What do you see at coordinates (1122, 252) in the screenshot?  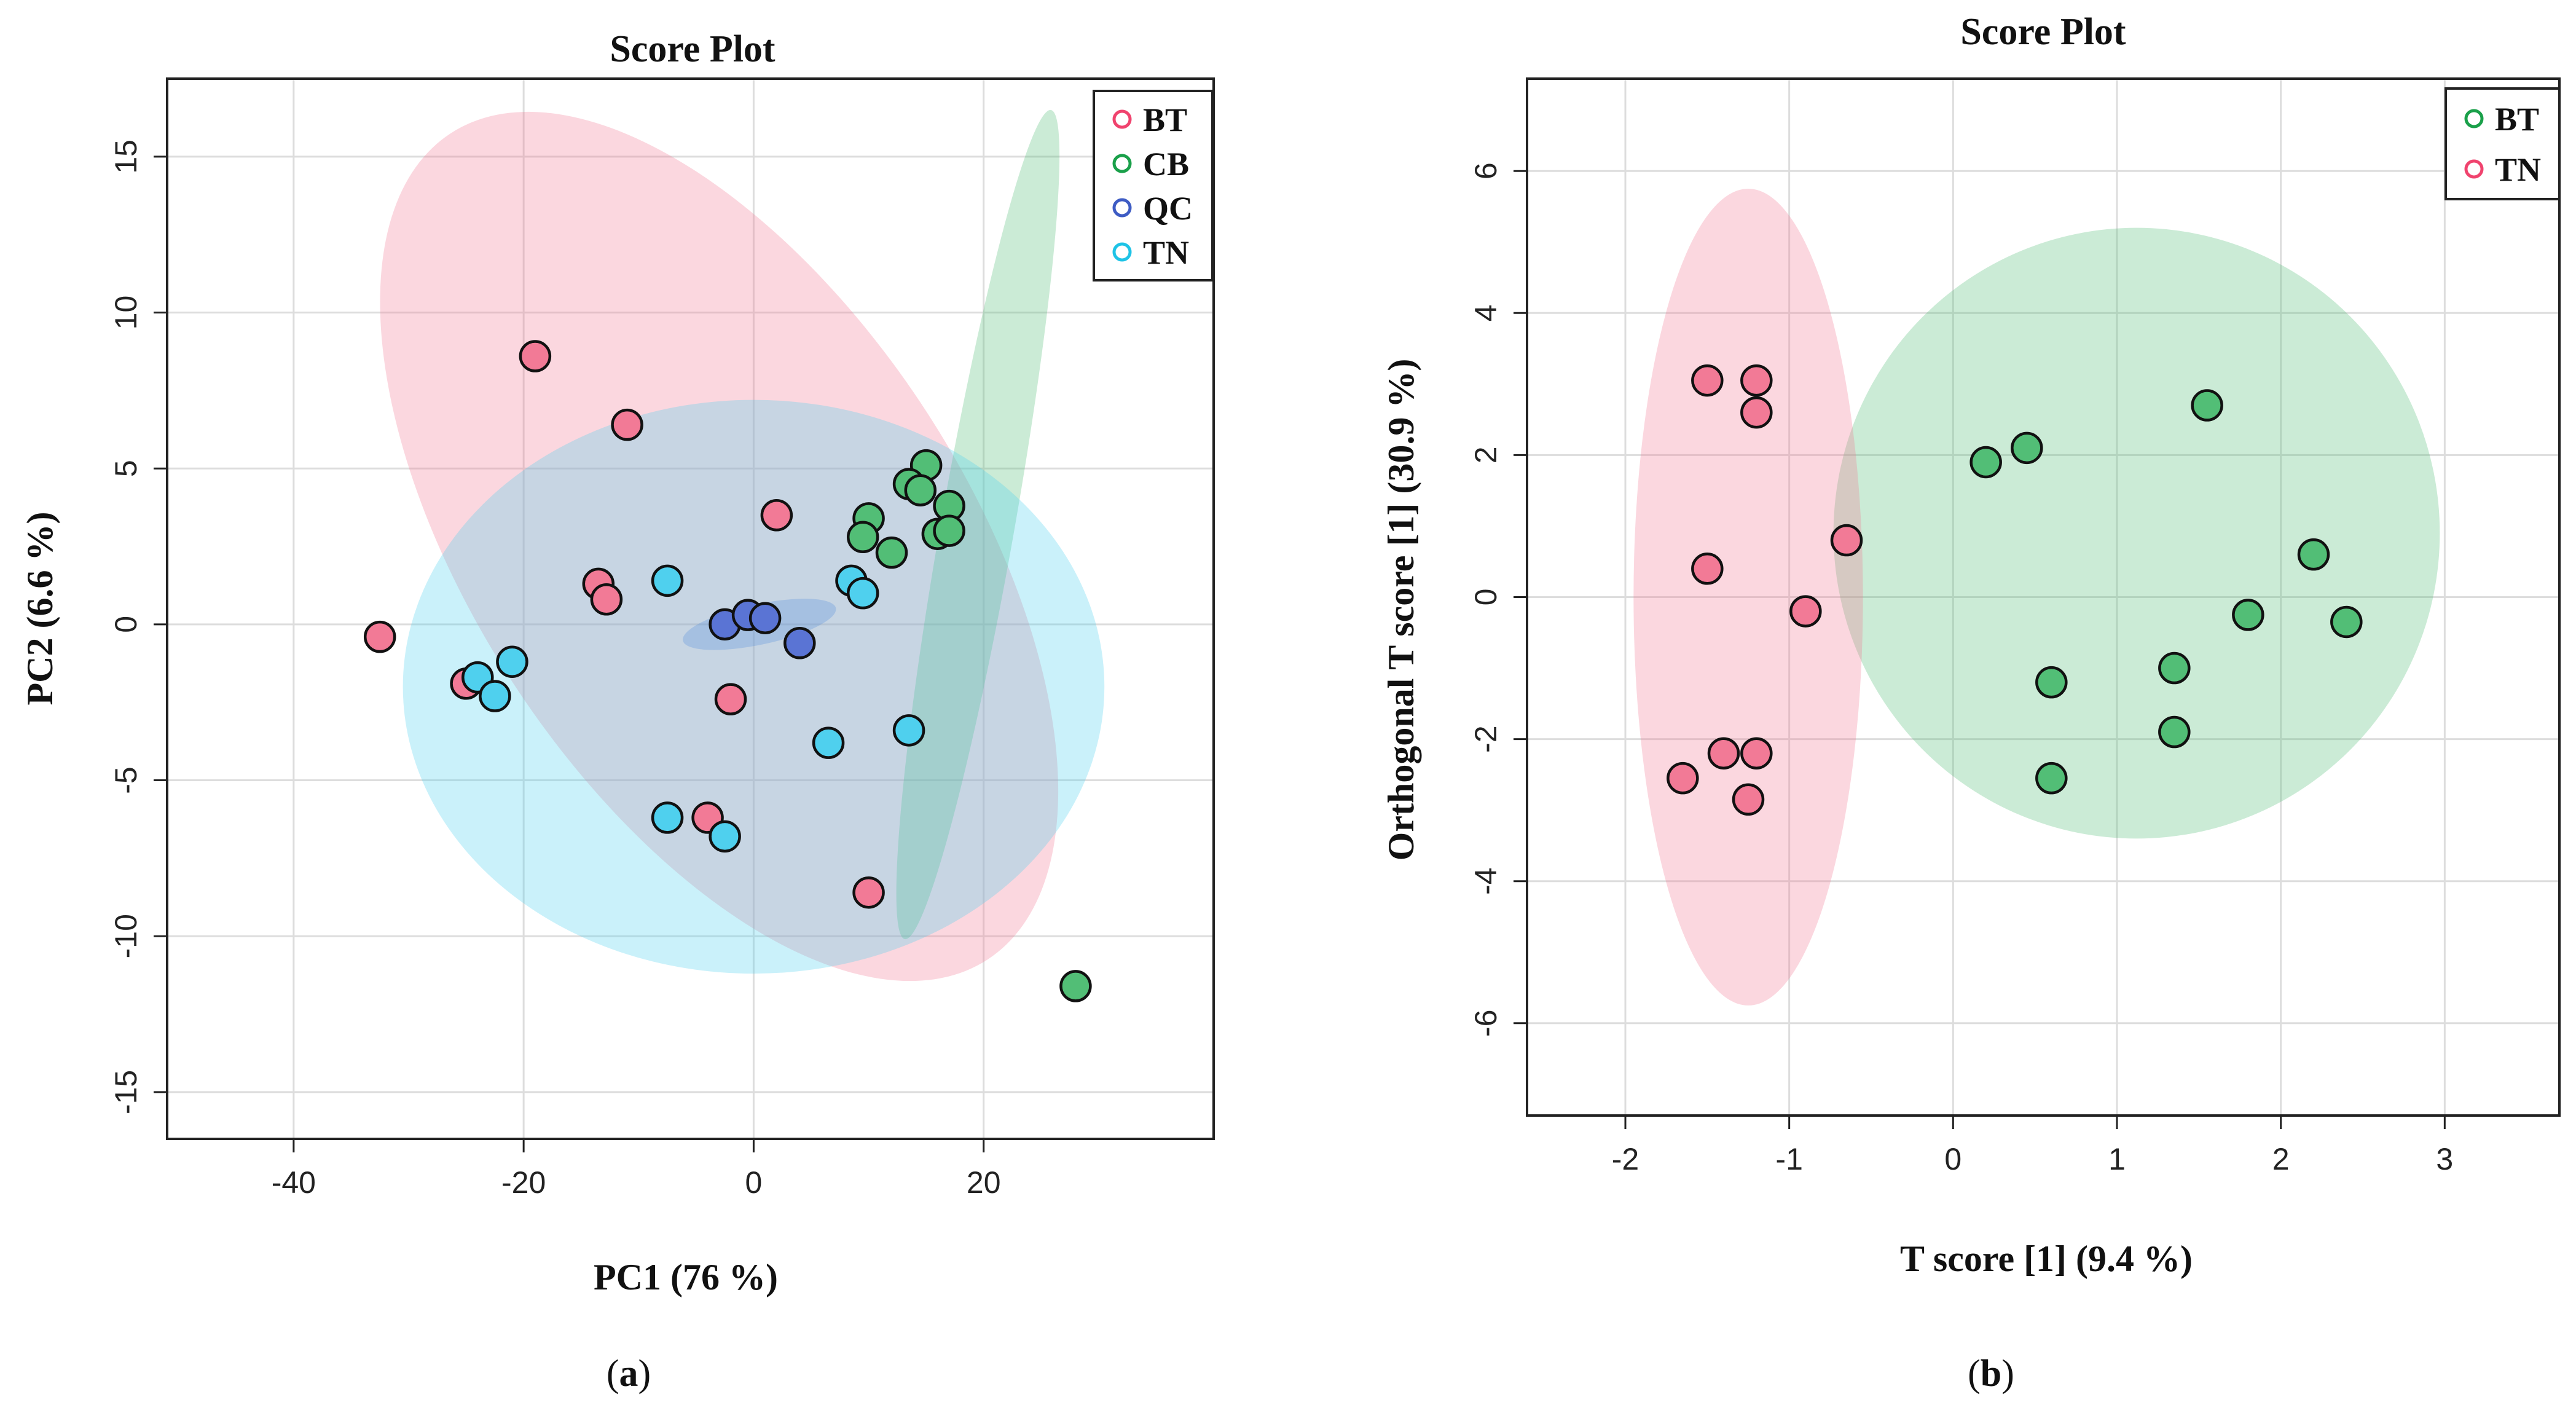 I see `panel-a-legend-marker-tn` at bounding box center [1122, 252].